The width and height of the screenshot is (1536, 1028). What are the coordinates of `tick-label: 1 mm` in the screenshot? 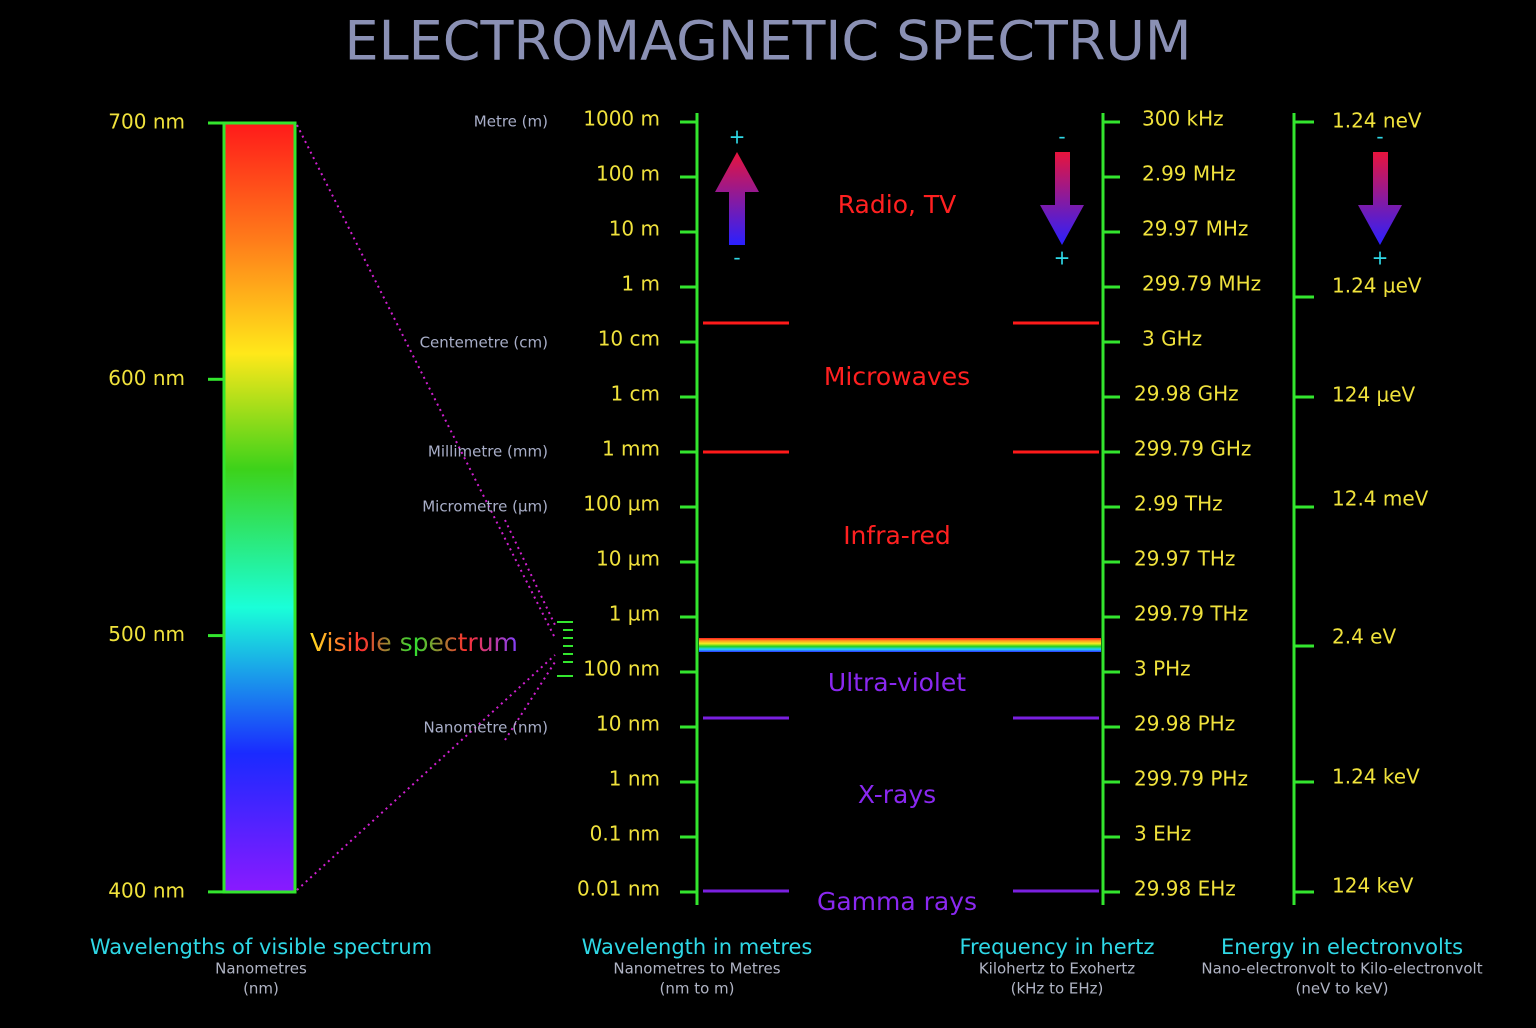 It's located at (631, 449).